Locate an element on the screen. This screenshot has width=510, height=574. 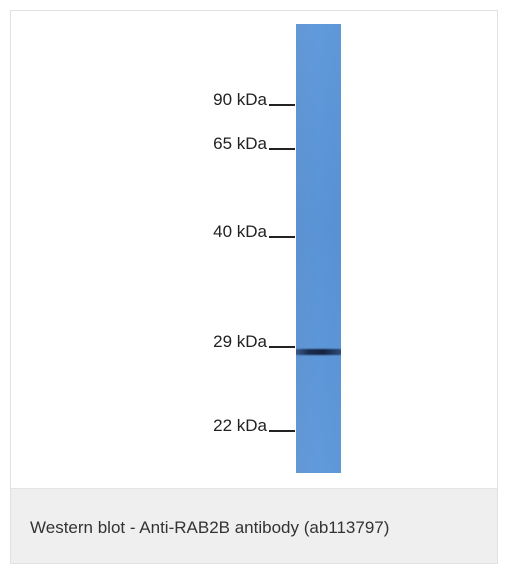
lane-shading is located at coordinates (318, 248).